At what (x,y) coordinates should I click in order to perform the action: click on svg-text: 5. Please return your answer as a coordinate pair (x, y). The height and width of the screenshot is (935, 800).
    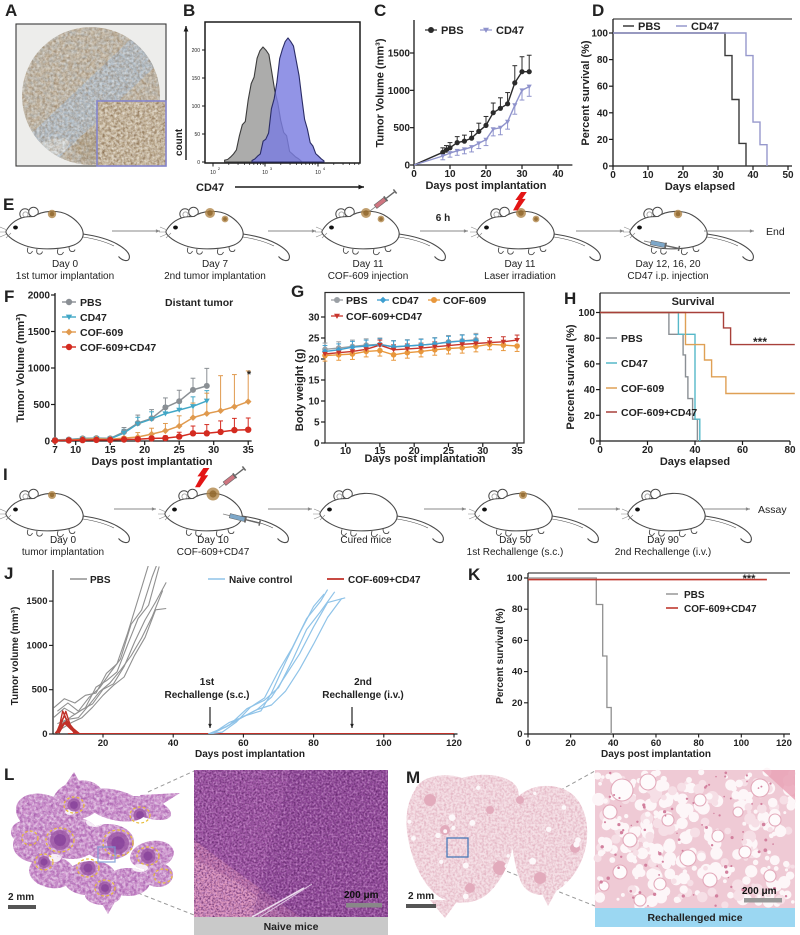
    Looking at the image, I should click on (317, 423).